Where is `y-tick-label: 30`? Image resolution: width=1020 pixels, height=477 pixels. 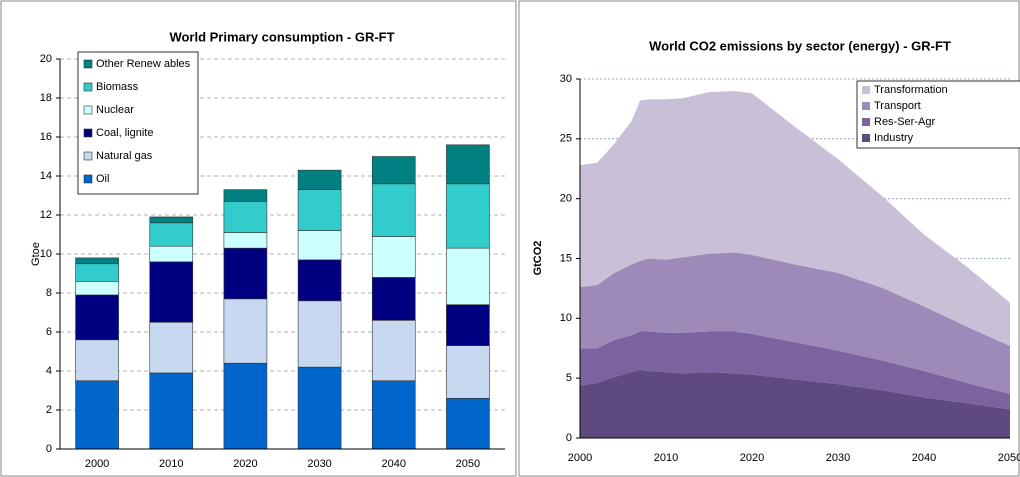 y-tick-label: 30 is located at coordinates (566, 79).